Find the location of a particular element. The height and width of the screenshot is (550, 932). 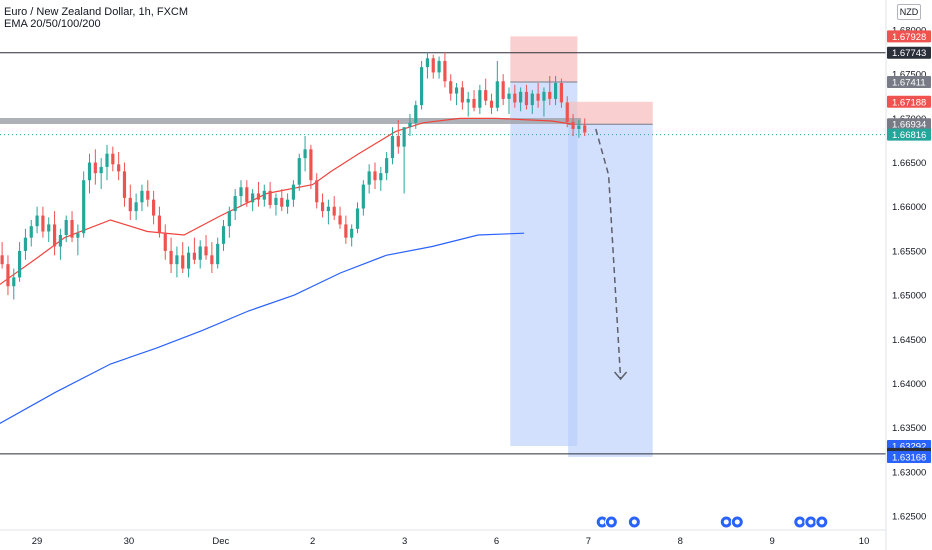

time-tick-label: 6 is located at coordinates (496, 541).